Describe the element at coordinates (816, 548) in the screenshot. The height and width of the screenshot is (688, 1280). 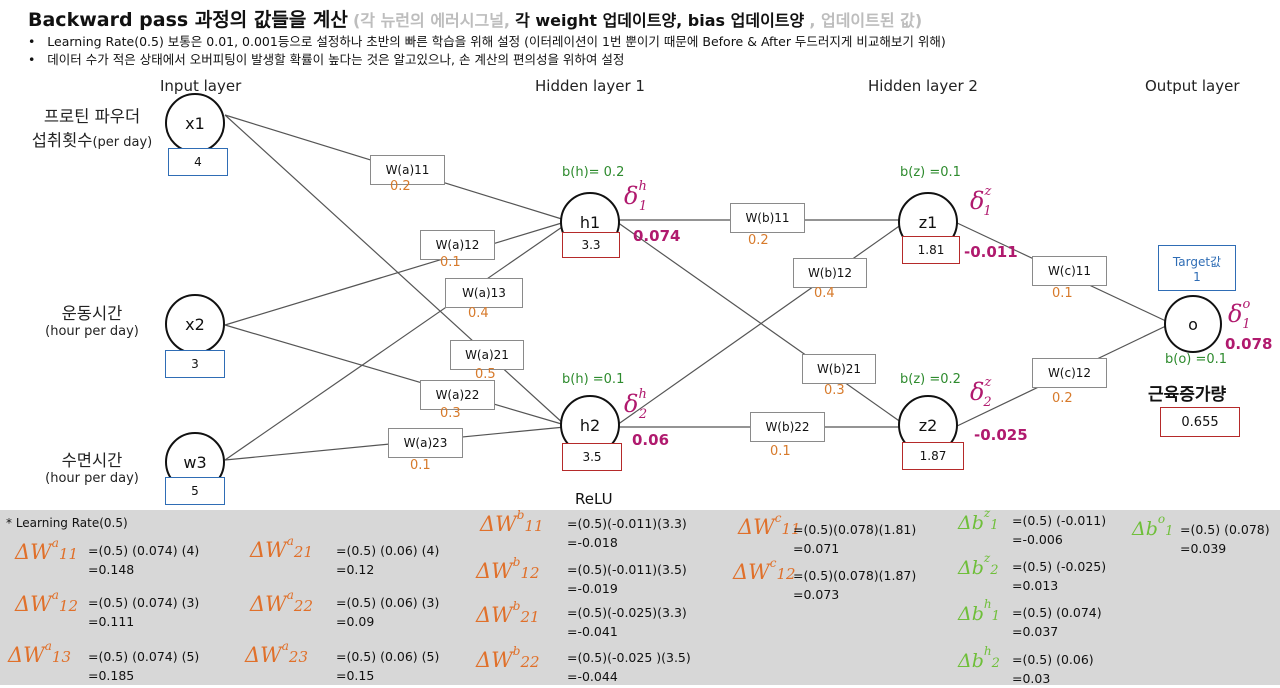
I see `calc-c11-line2: =0.071` at that location.